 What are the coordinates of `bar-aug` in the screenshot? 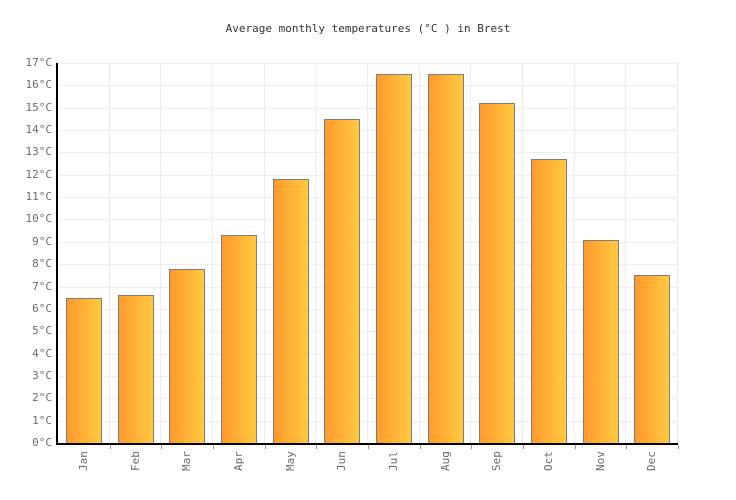 It's located at (445, 258).